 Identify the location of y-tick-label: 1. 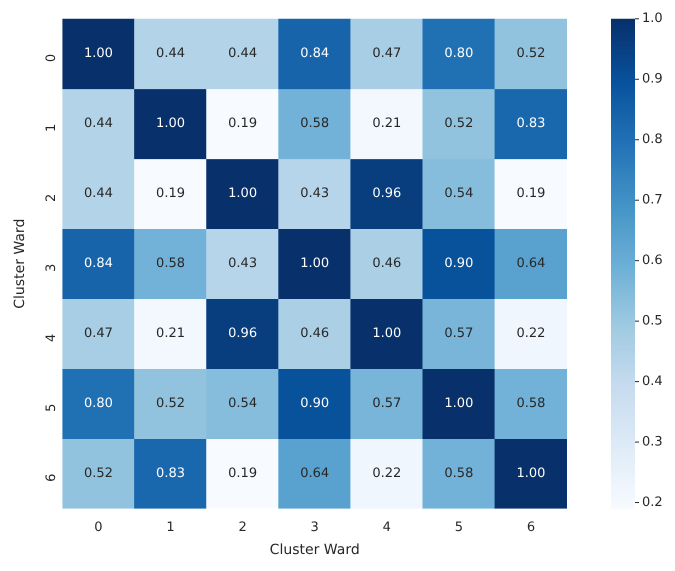
(51, 128).